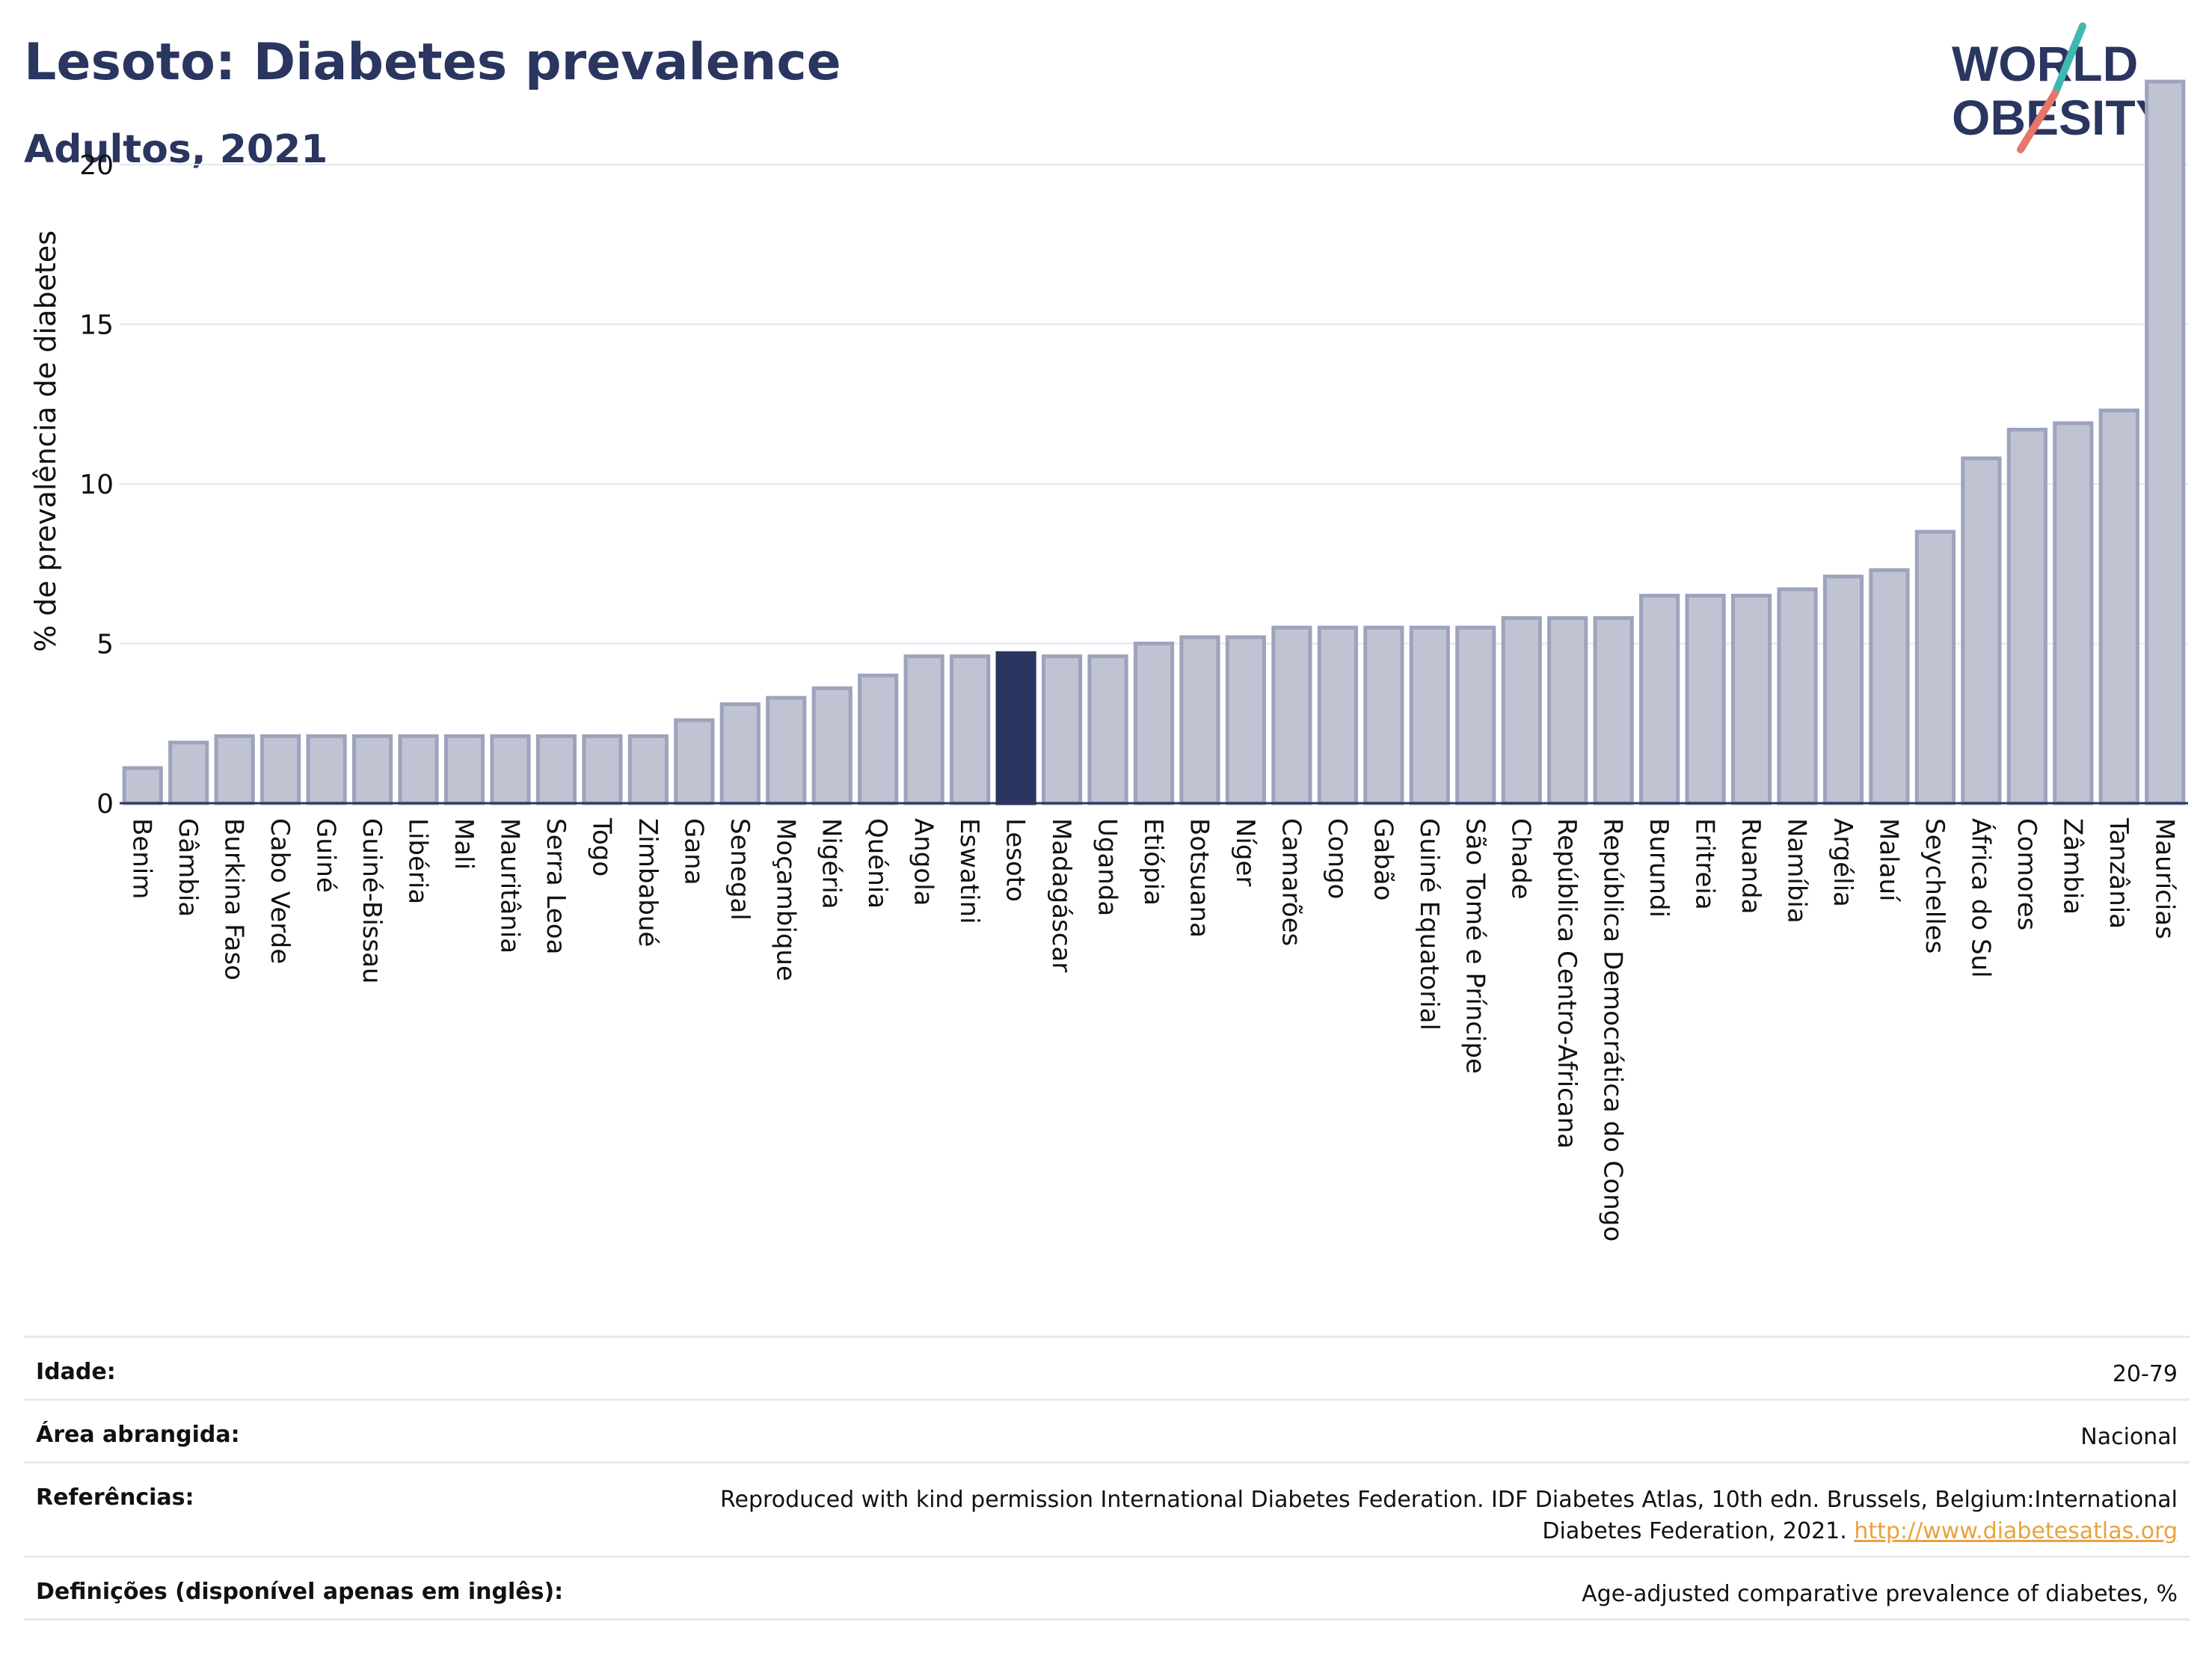 The height and width of the screenshot is (1655, 2212). What do you see at coordinates (418, 861) in the screenshot?
I see `x-tick-label: Libéria` at bounding box center [418, 861].